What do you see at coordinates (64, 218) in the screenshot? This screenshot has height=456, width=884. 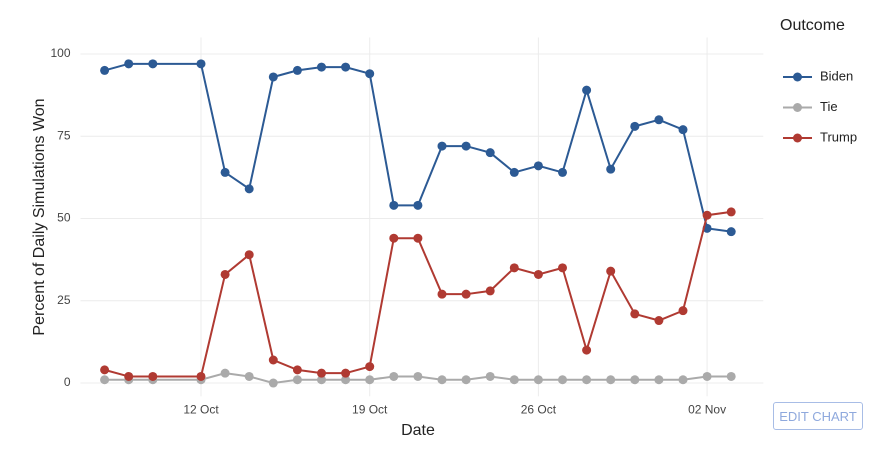 I see `y-tick-label: 50` at bounding box center [64, 218].